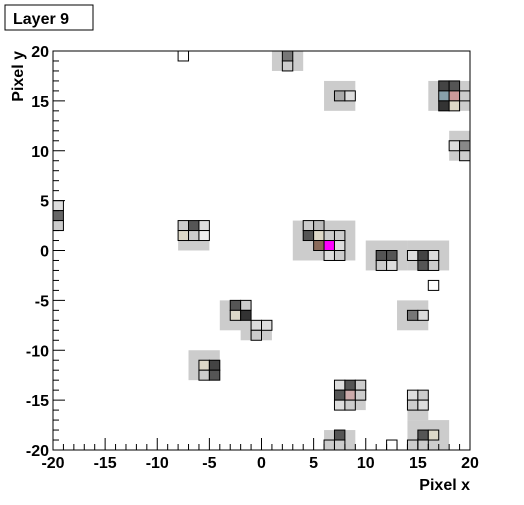  Describe the element at coordinates (18, 76) in the screenshot. I see `y-axis-label: Pixel y` at that location.